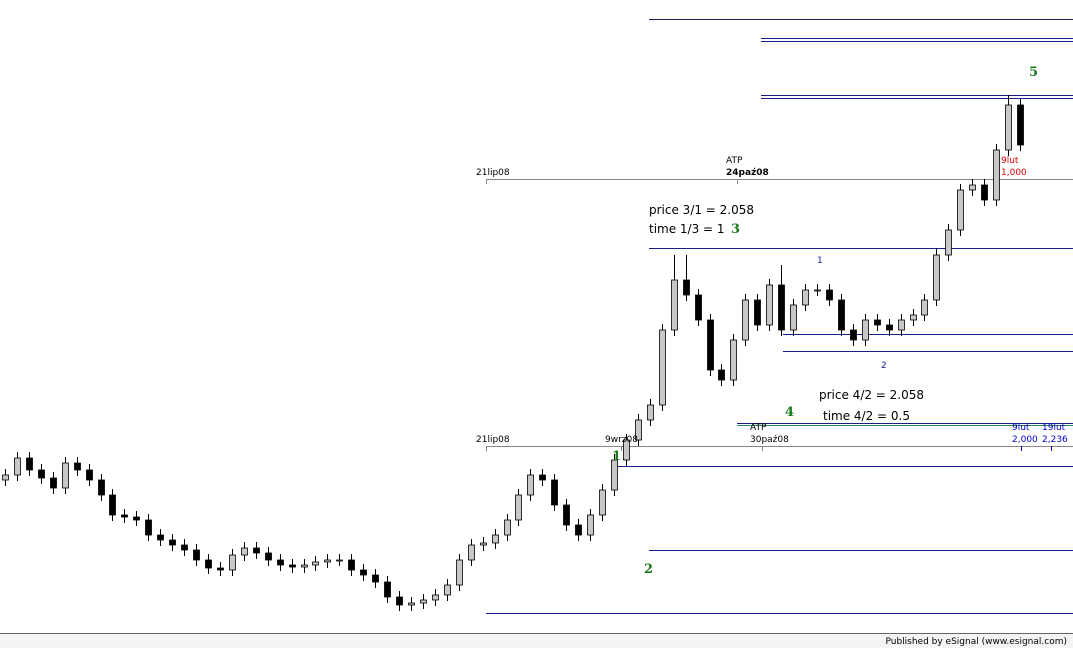  What do you see at coordinates (1055, 440) in the screenshot?
I see `fib-label: 2,236` at bounding box center [1055, 440].